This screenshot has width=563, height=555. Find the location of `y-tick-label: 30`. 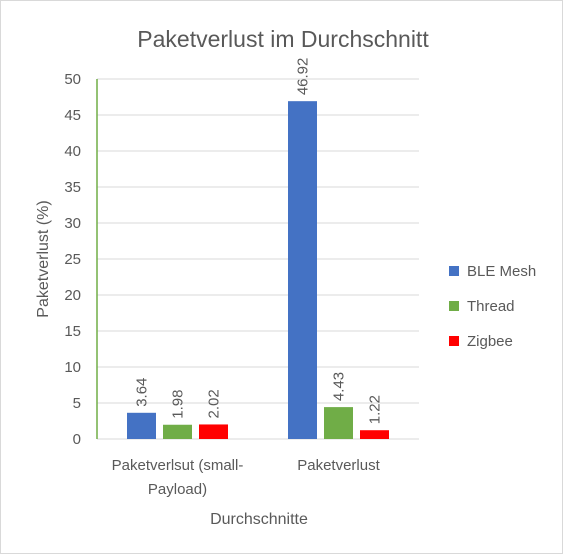

y-tick-label: 30 is located at coordinates (72, 223).